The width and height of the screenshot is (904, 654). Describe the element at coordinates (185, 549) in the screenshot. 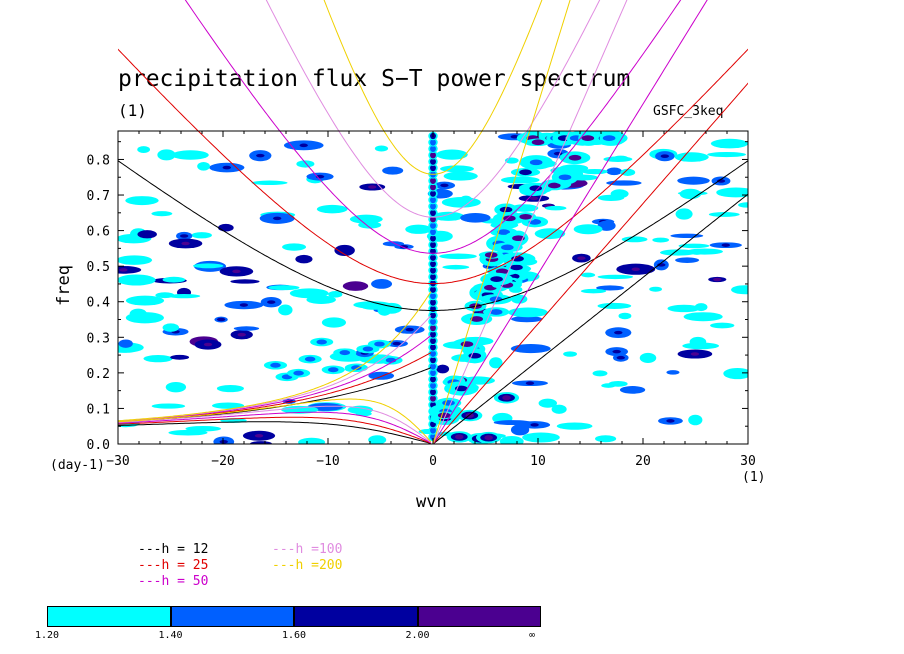

I see `legend-label: h = 12` at that location.